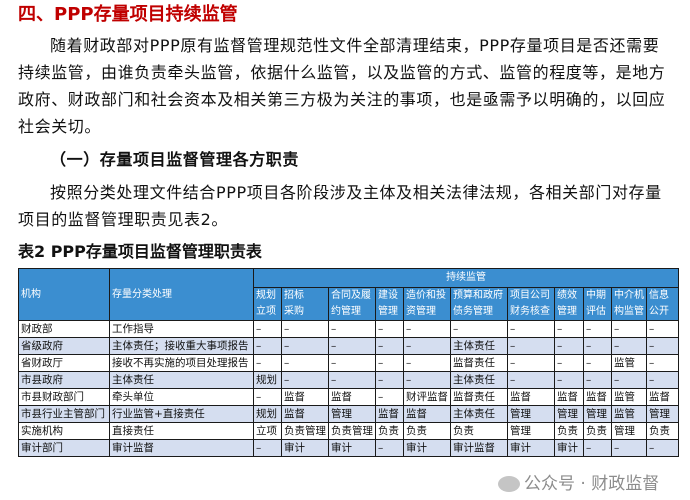 The image size is (690, 500). I want to click on header-subcol-line: 财务核查, so click(530, 311).